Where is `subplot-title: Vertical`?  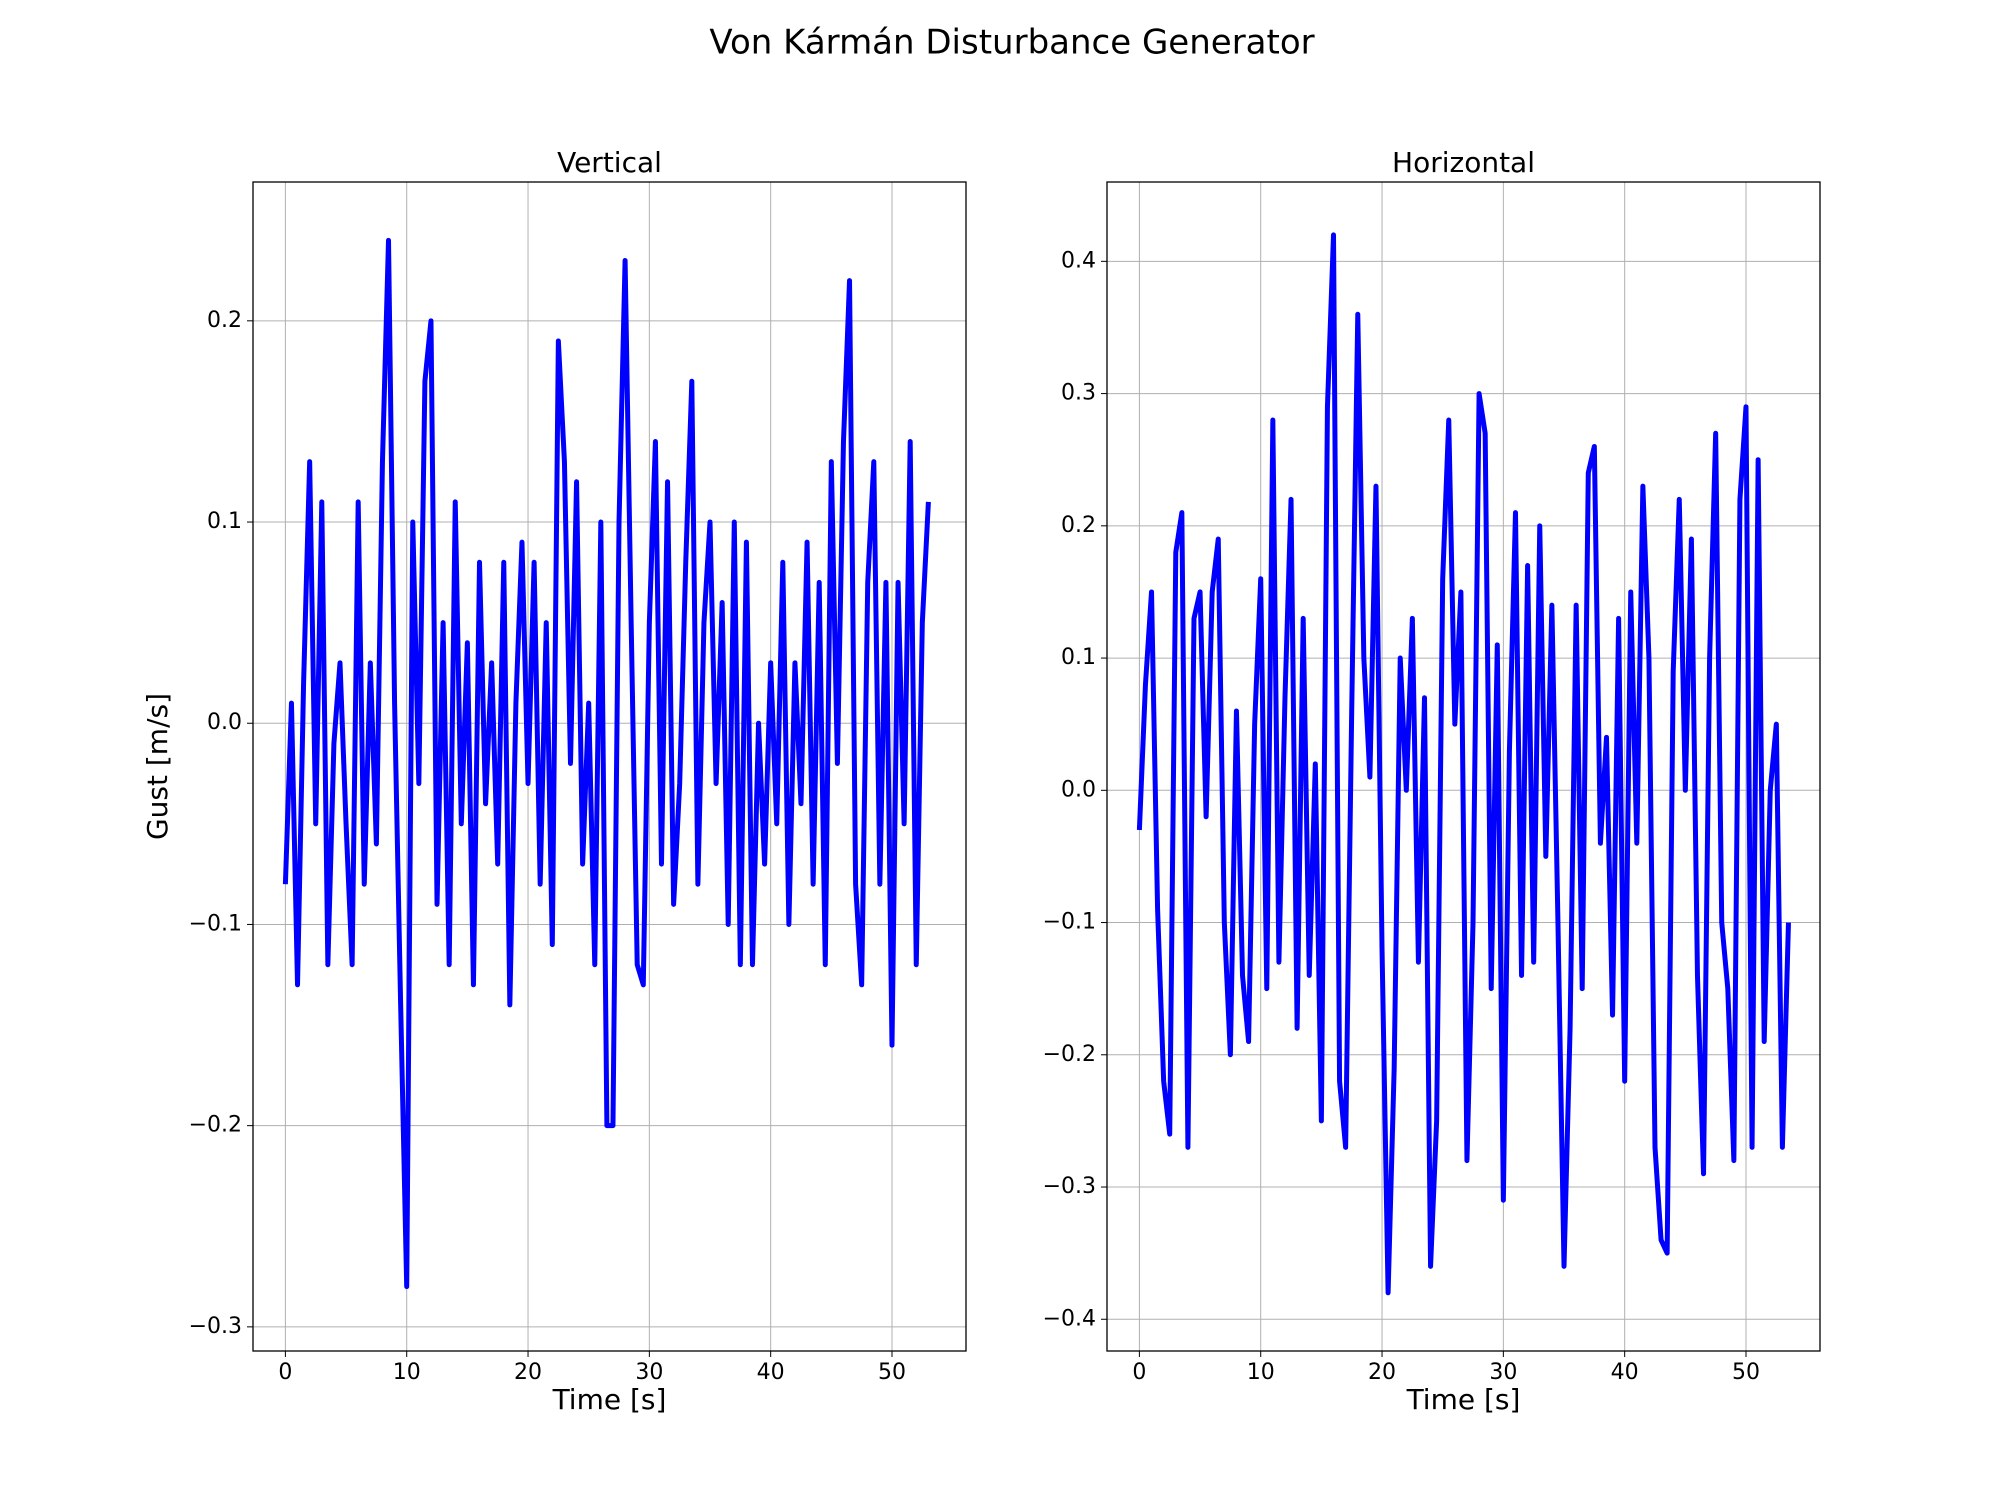 subplot-title: Vertical is located at coordinates (609, 162).